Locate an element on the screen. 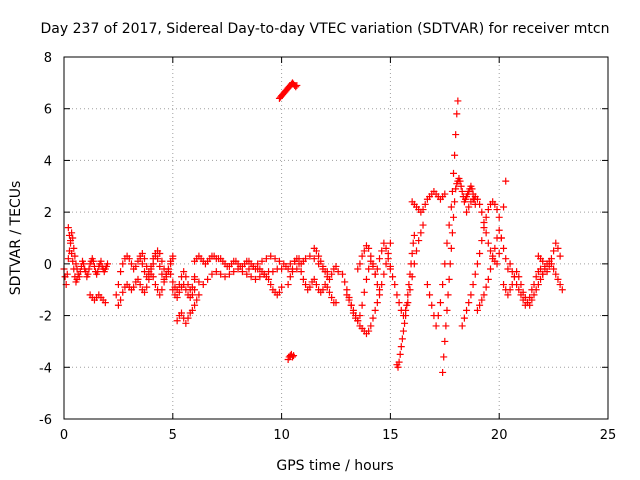 Image resolution: width=640 pixels, height=480 pixels. x-tick-label: 10 is located at coordinates (281, 435).